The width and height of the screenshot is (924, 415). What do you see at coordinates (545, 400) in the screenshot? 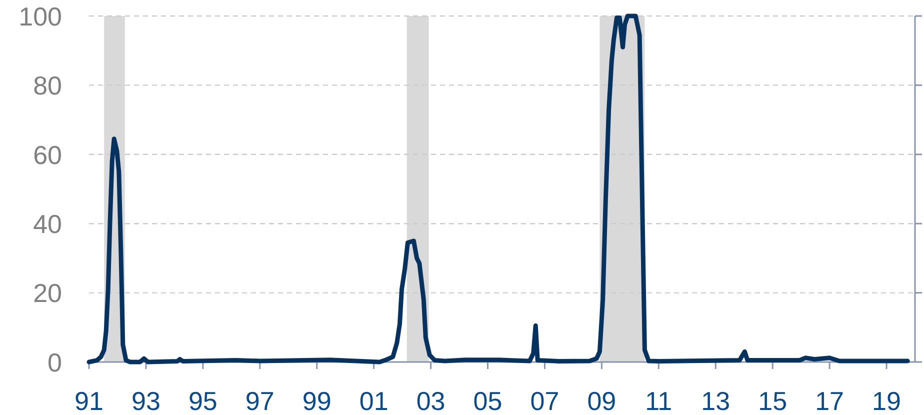
I see `x-tick-label: 07` at bounding box center [545, 400].